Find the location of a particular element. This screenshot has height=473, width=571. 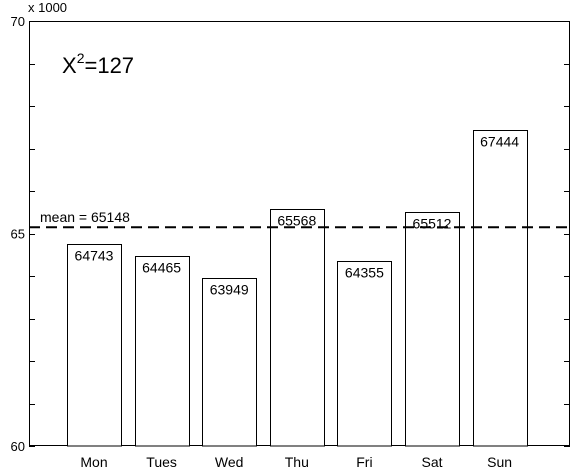

bar-value-label: 65568 is located at coordinates (296, 221).